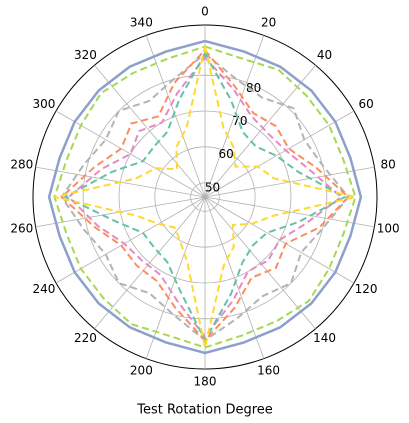 The height and width of the screenshot is (423, 409). I want to click on angle-tick-label: 340, so click(141, 23).